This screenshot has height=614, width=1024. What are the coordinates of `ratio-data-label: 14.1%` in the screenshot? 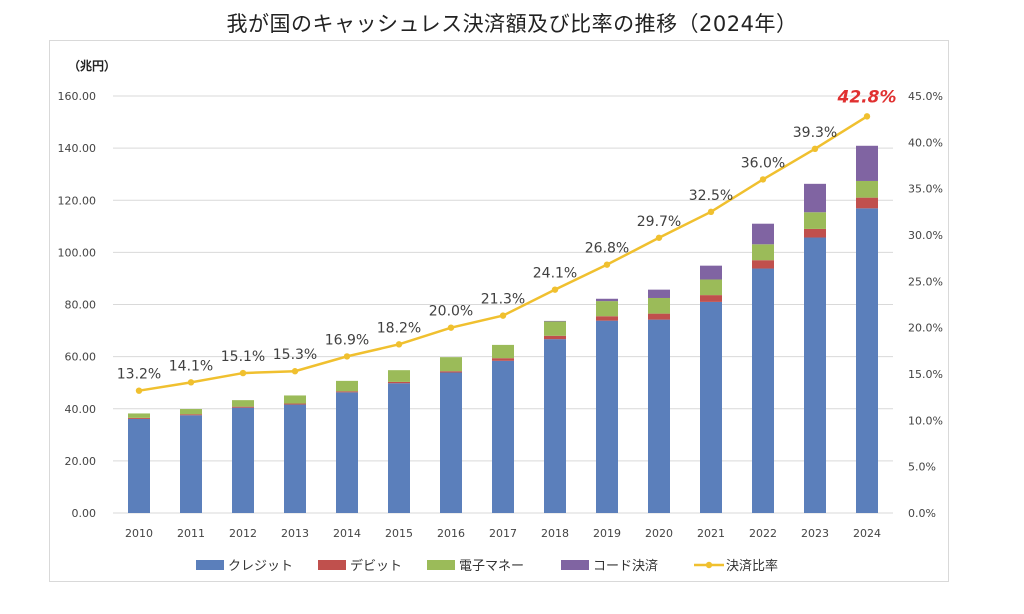 It's located at (191, 366).